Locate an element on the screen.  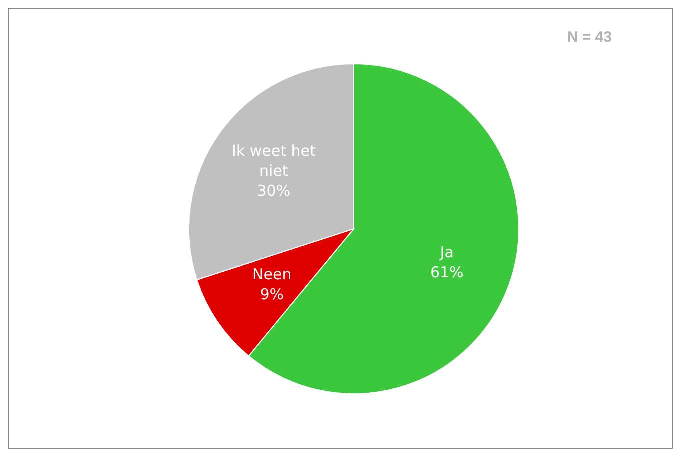
text: N = 43 is located at coordinates (589, 37).